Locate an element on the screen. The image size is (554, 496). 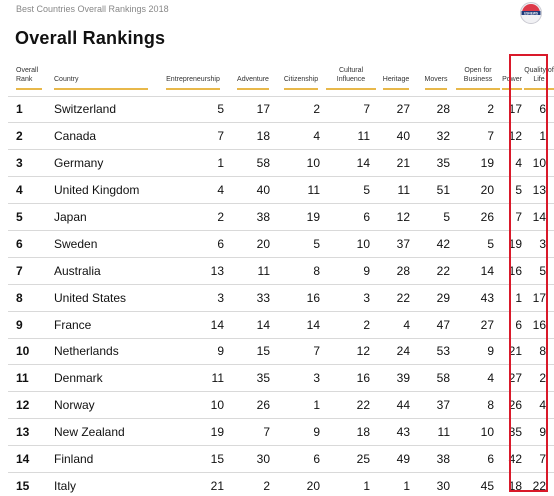
power-cell: 21 is located at coordinates (512, 351).